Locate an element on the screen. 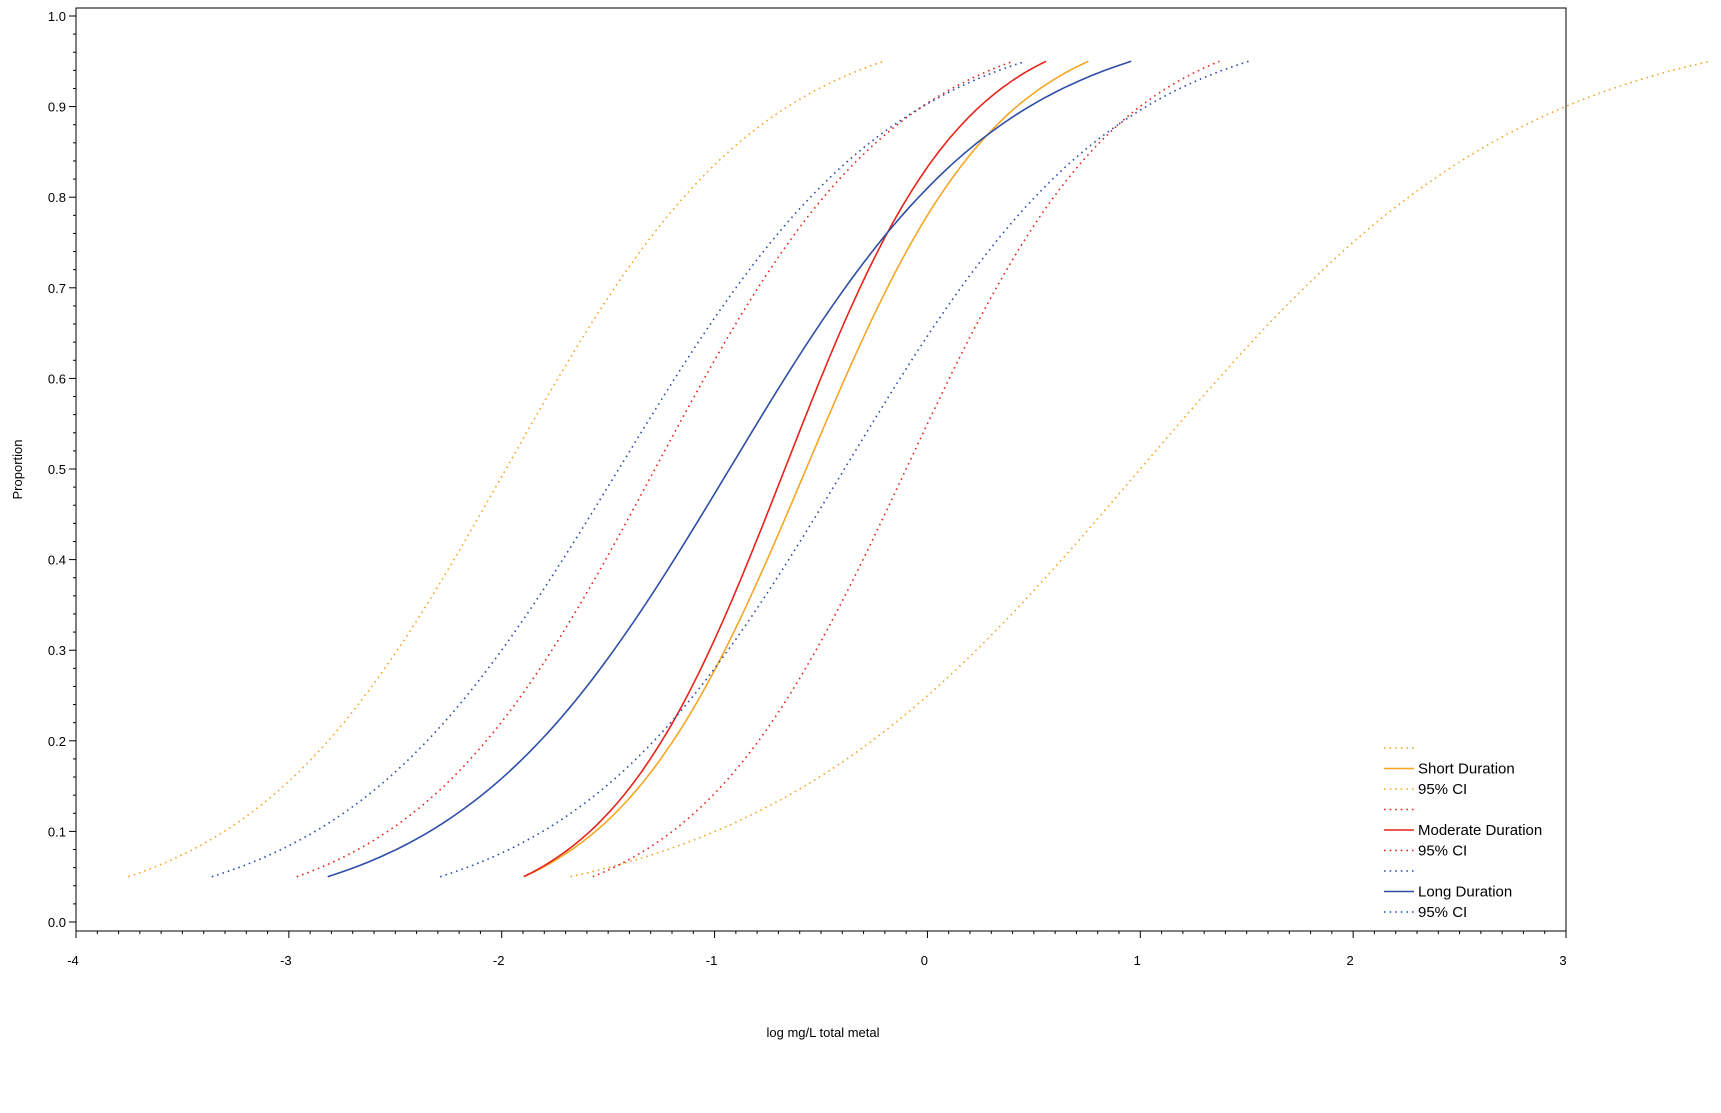  y-tick-label: 0.8 is located at coordinates (57, 197).